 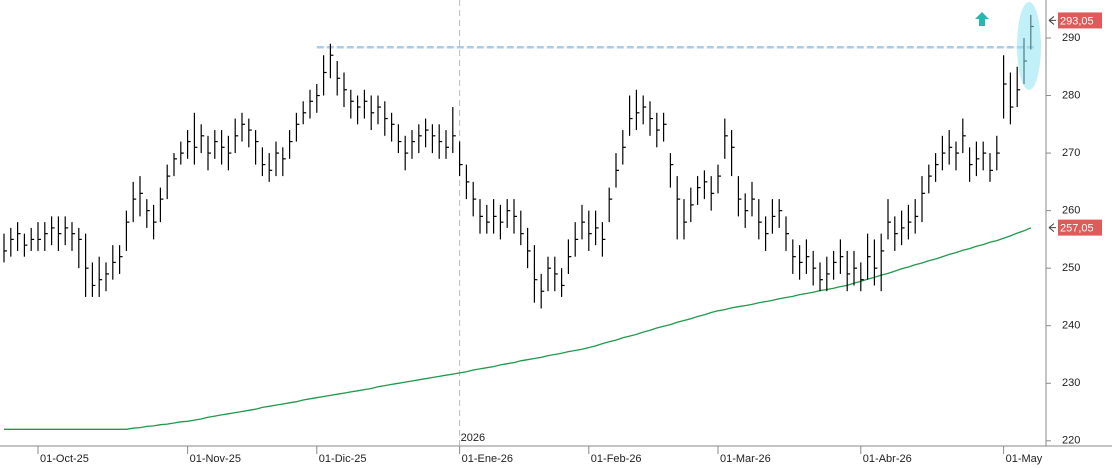 What do you see at coordinates (1029, 46) in the screenshot?
I see `highlight-ellipse` at bounding box center [1029, 46].